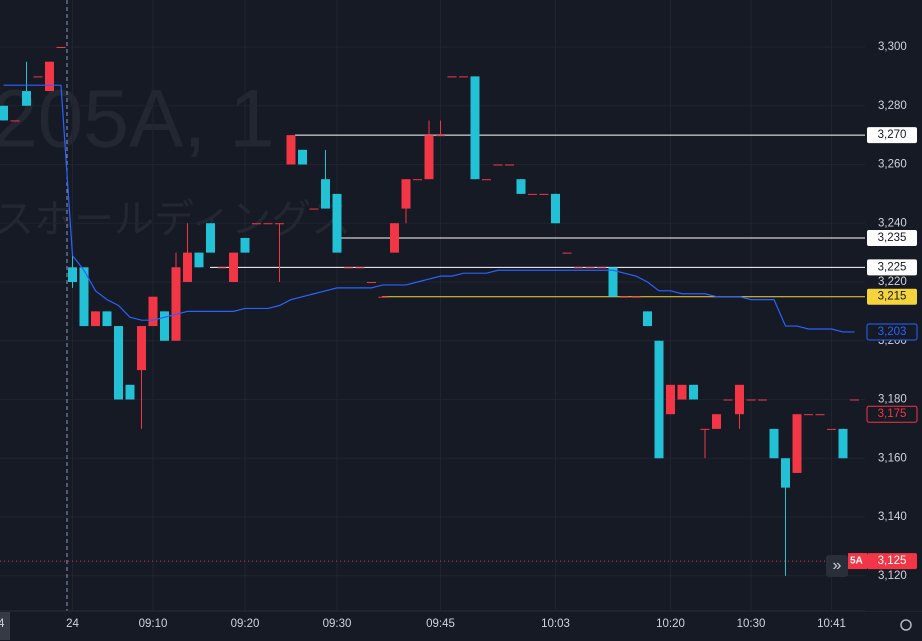  I want to click on edge-time-box, so click(5, 626).